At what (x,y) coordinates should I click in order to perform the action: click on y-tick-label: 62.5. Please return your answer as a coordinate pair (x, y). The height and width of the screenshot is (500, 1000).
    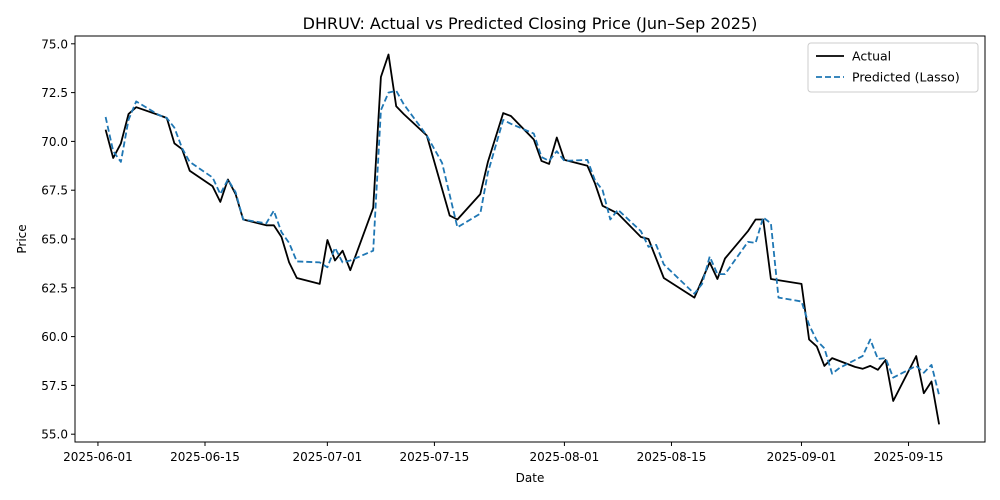
    Looking at the image, I should click on (54, 288).